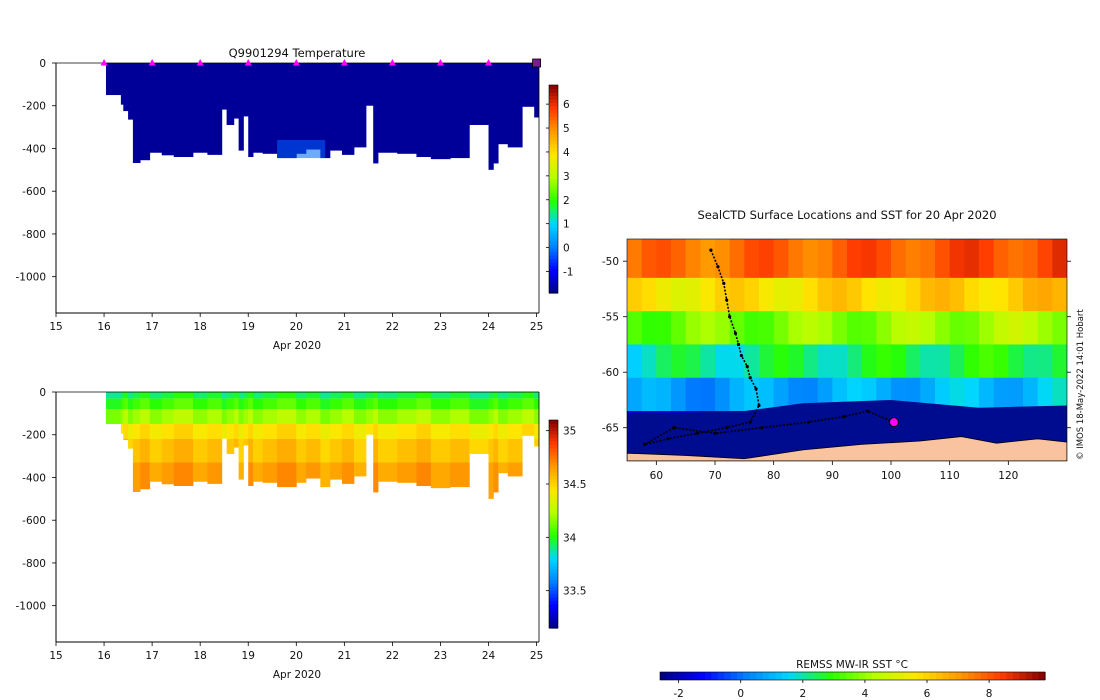 Image resolution: width=1100 pixels, height=700 pixels. What do you see at coordinates (678, 694) in the screenshot?
I see `sst-colorbar-tick-label: -2` at bounding box center [678, 694].